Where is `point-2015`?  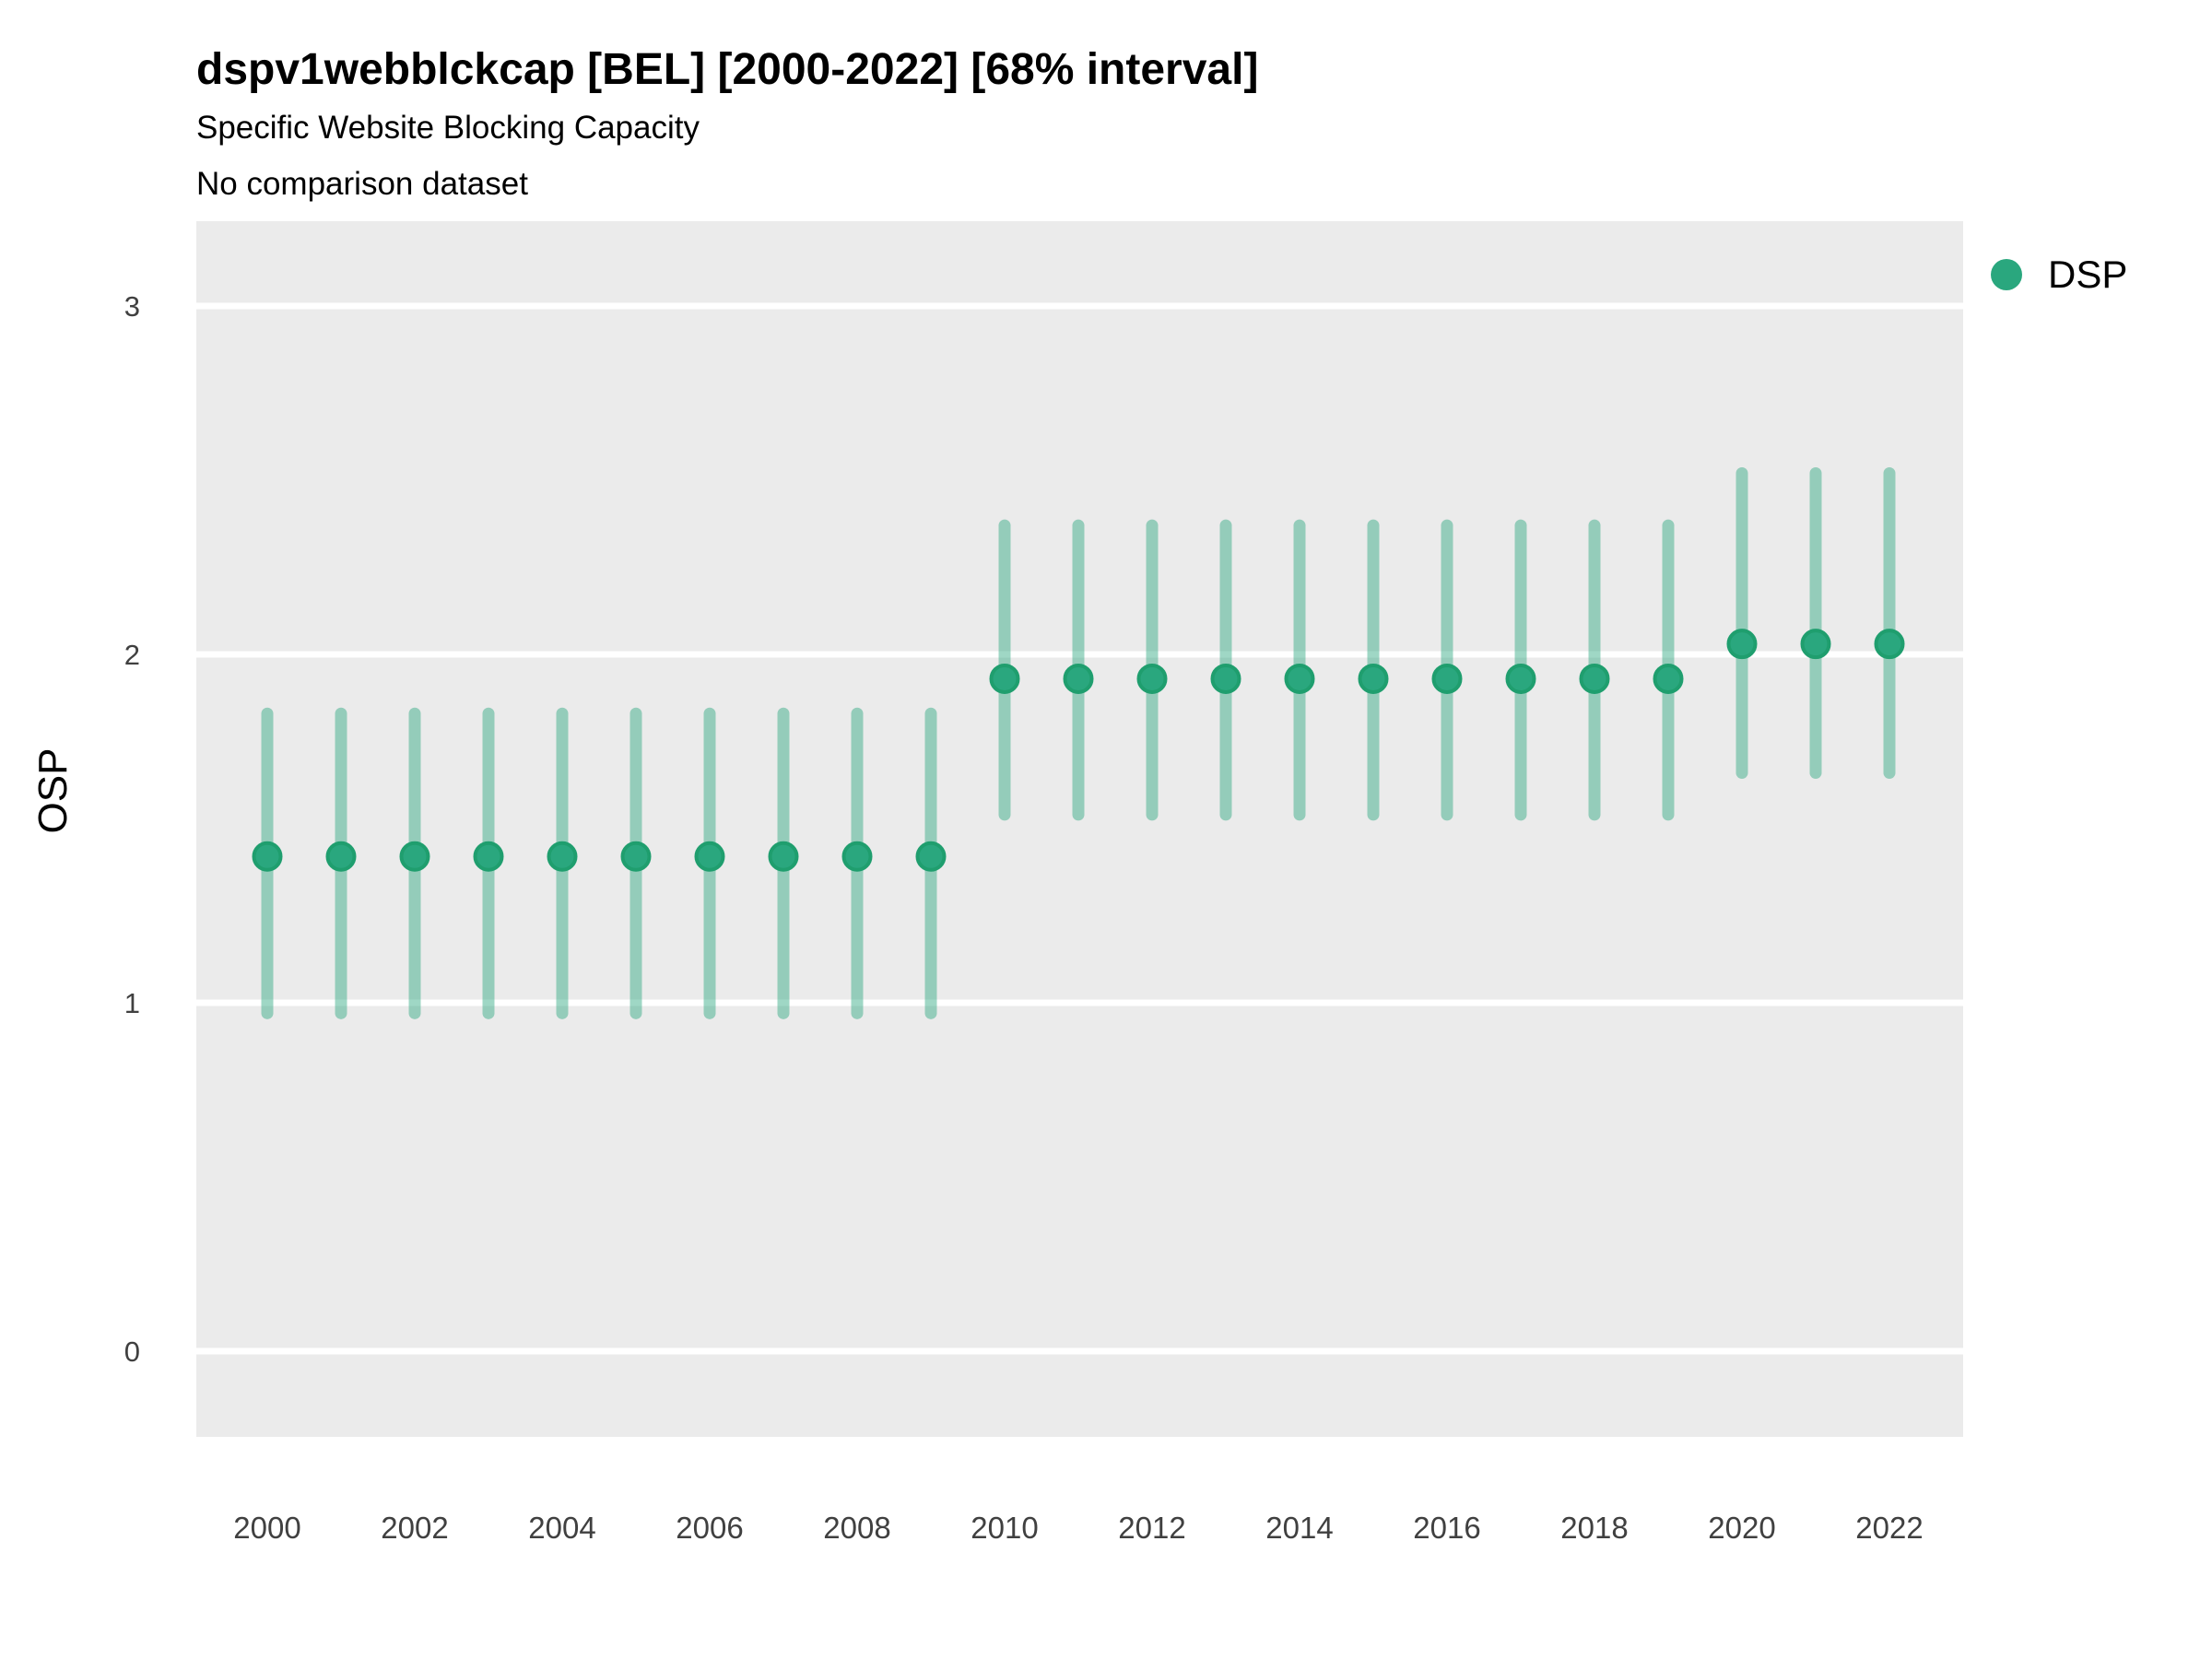
point-2015 is located at coordinates (1373, 678).